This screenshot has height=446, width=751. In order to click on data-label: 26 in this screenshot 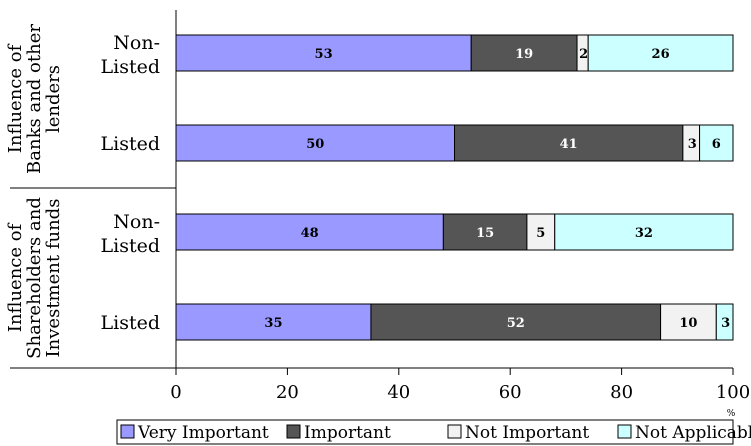, I will do `click(661, 54)`.